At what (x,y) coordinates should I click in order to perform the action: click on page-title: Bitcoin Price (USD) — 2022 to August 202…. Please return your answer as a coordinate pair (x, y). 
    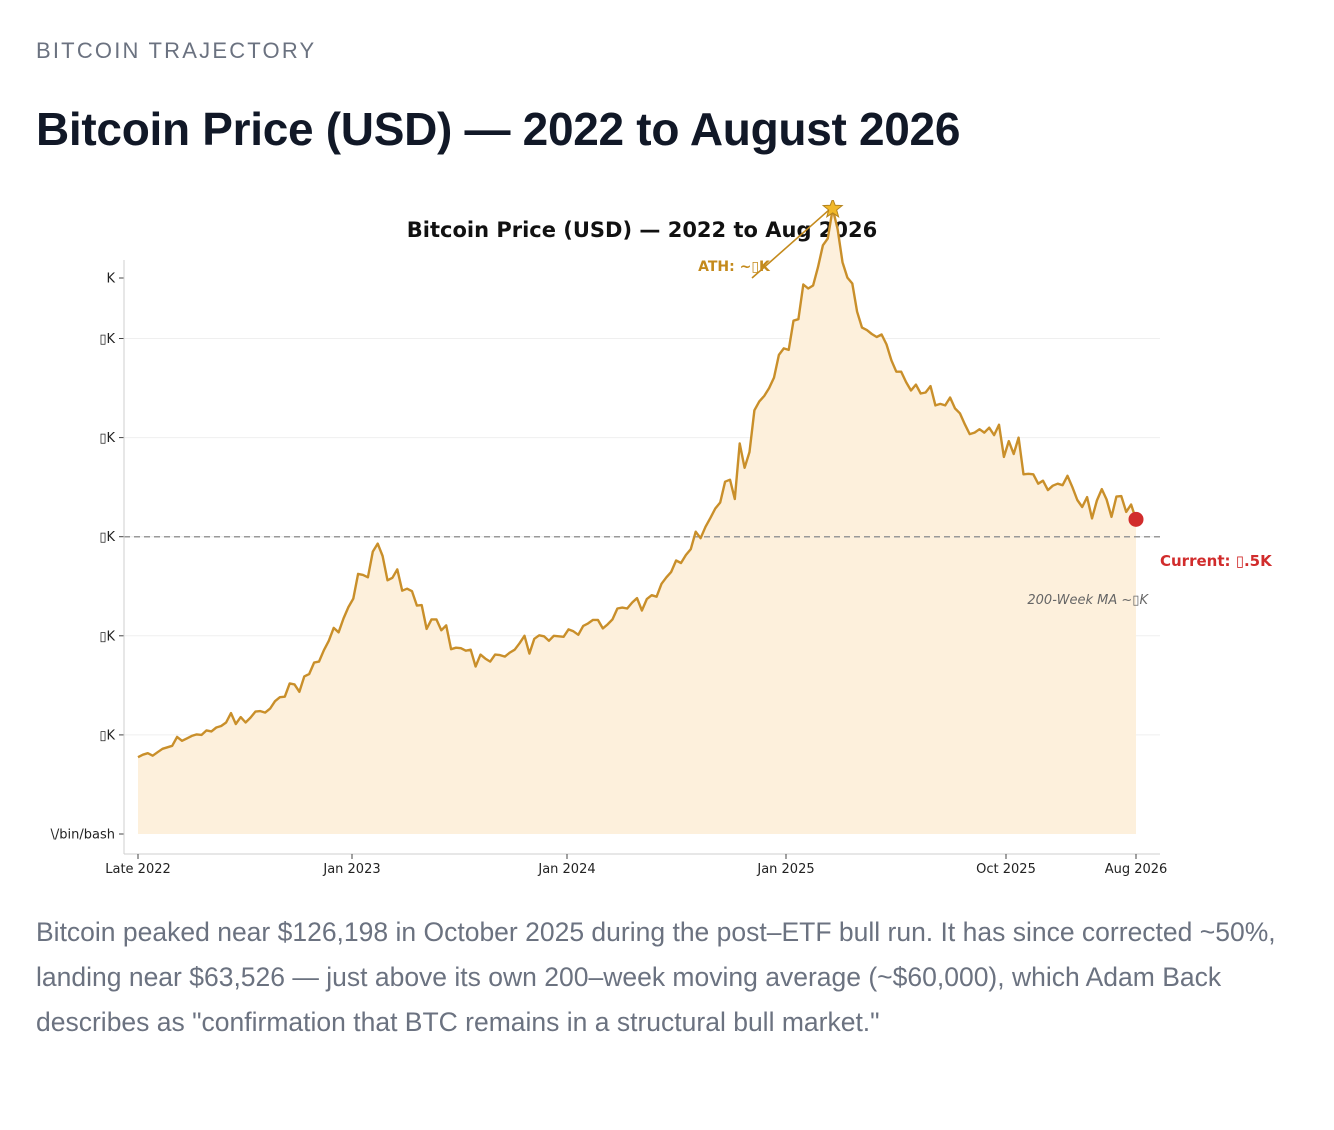
    Looking at the image, I should click on (498, 129).